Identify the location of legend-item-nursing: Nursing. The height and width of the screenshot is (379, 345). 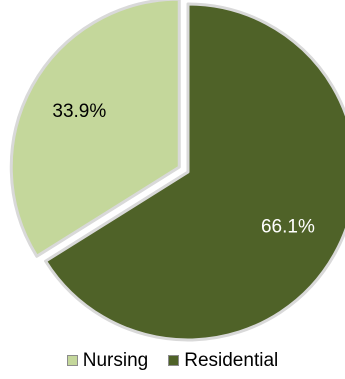
(107, 360).